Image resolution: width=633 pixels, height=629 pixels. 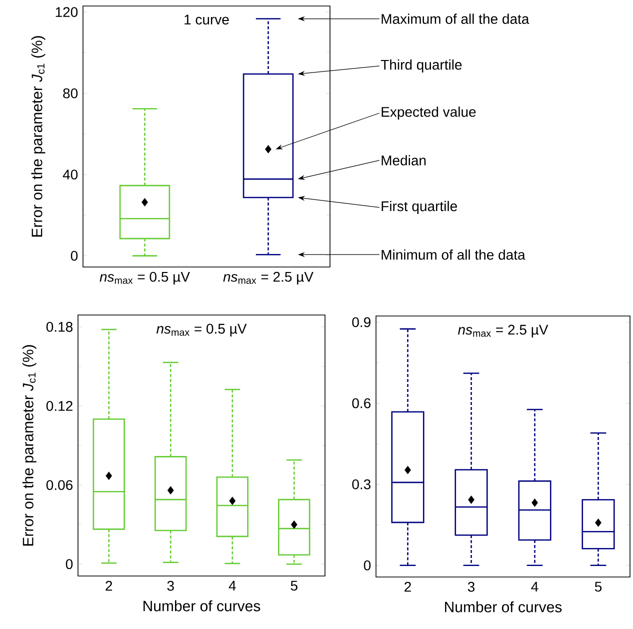 What do you see at coordinates (454, 254) in the screenshot?
I see `text: Minimum of all the data` at bounding box center [454, 254].